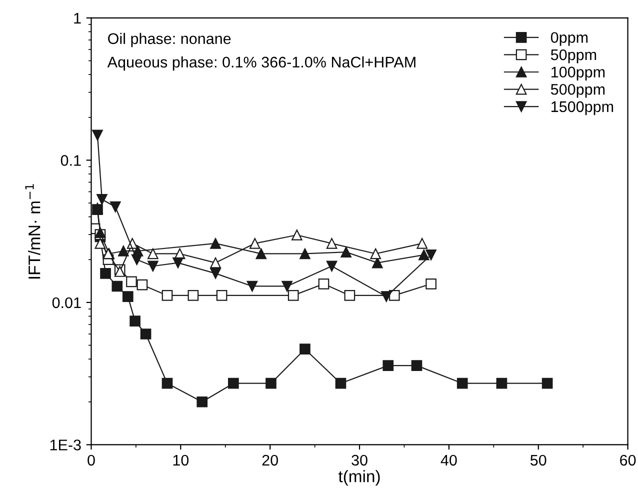  Describe the element at coordinates (628, 460) in the screenshot. I see `x-tick-label: 60` at that location.